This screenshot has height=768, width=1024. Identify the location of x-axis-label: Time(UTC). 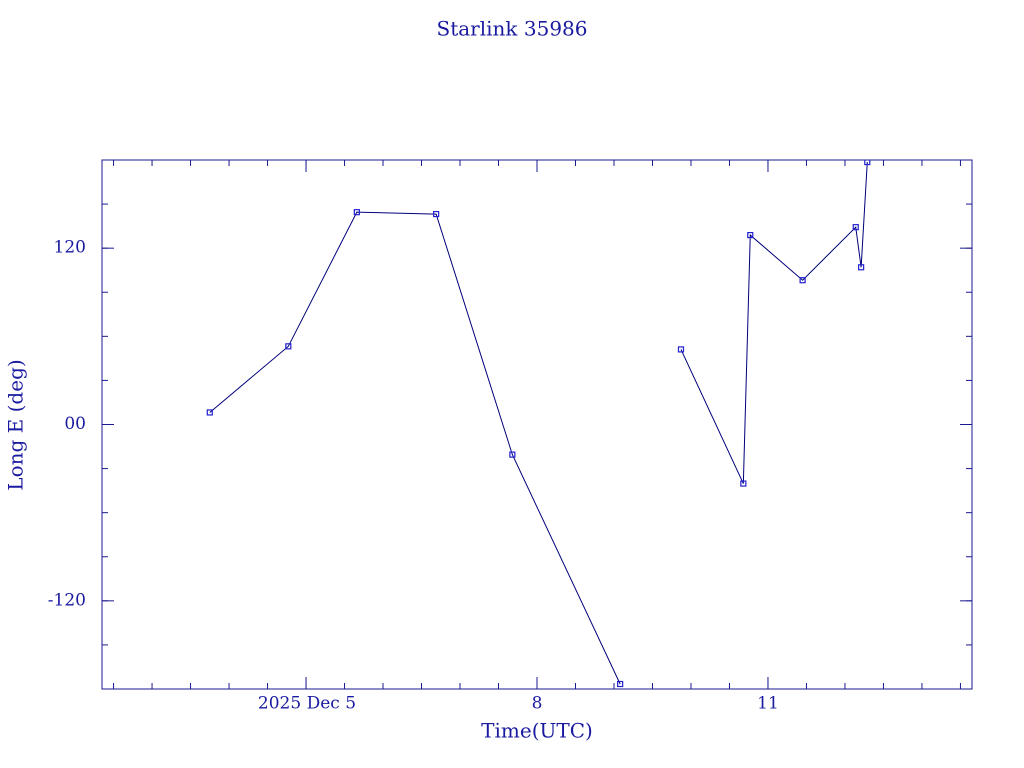
(537, 731).